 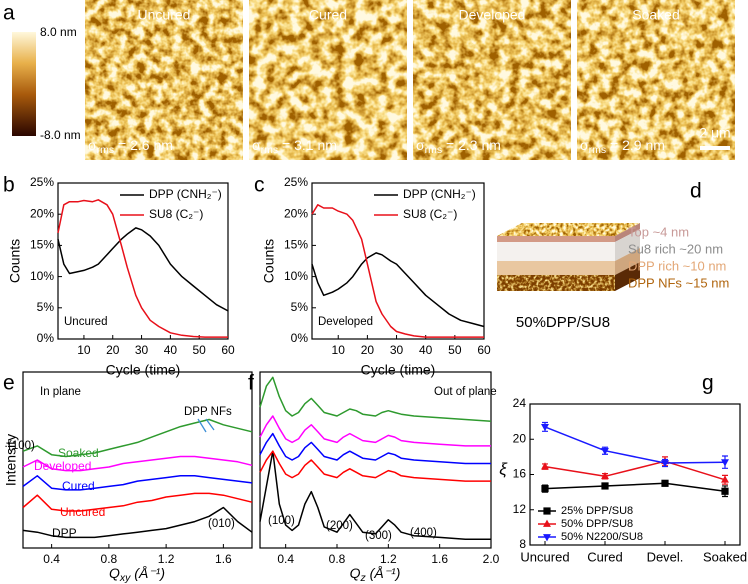 I want to click on text-part: xy, so click(x=125, y=578).